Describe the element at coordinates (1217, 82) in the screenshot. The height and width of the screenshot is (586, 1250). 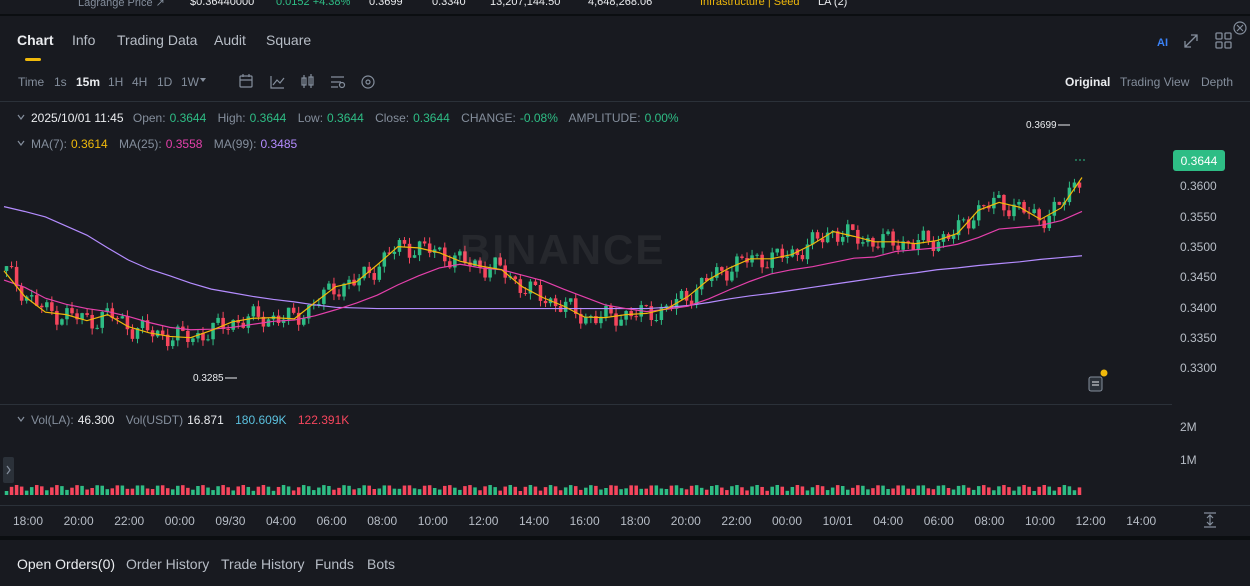
I see `view-depth: Depth` at that location.